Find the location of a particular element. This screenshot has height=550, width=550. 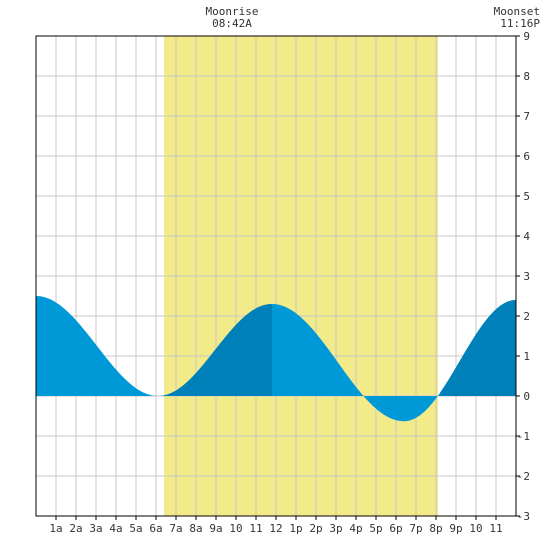

y-tick-label: 0 is located at coordinates (526, 396).